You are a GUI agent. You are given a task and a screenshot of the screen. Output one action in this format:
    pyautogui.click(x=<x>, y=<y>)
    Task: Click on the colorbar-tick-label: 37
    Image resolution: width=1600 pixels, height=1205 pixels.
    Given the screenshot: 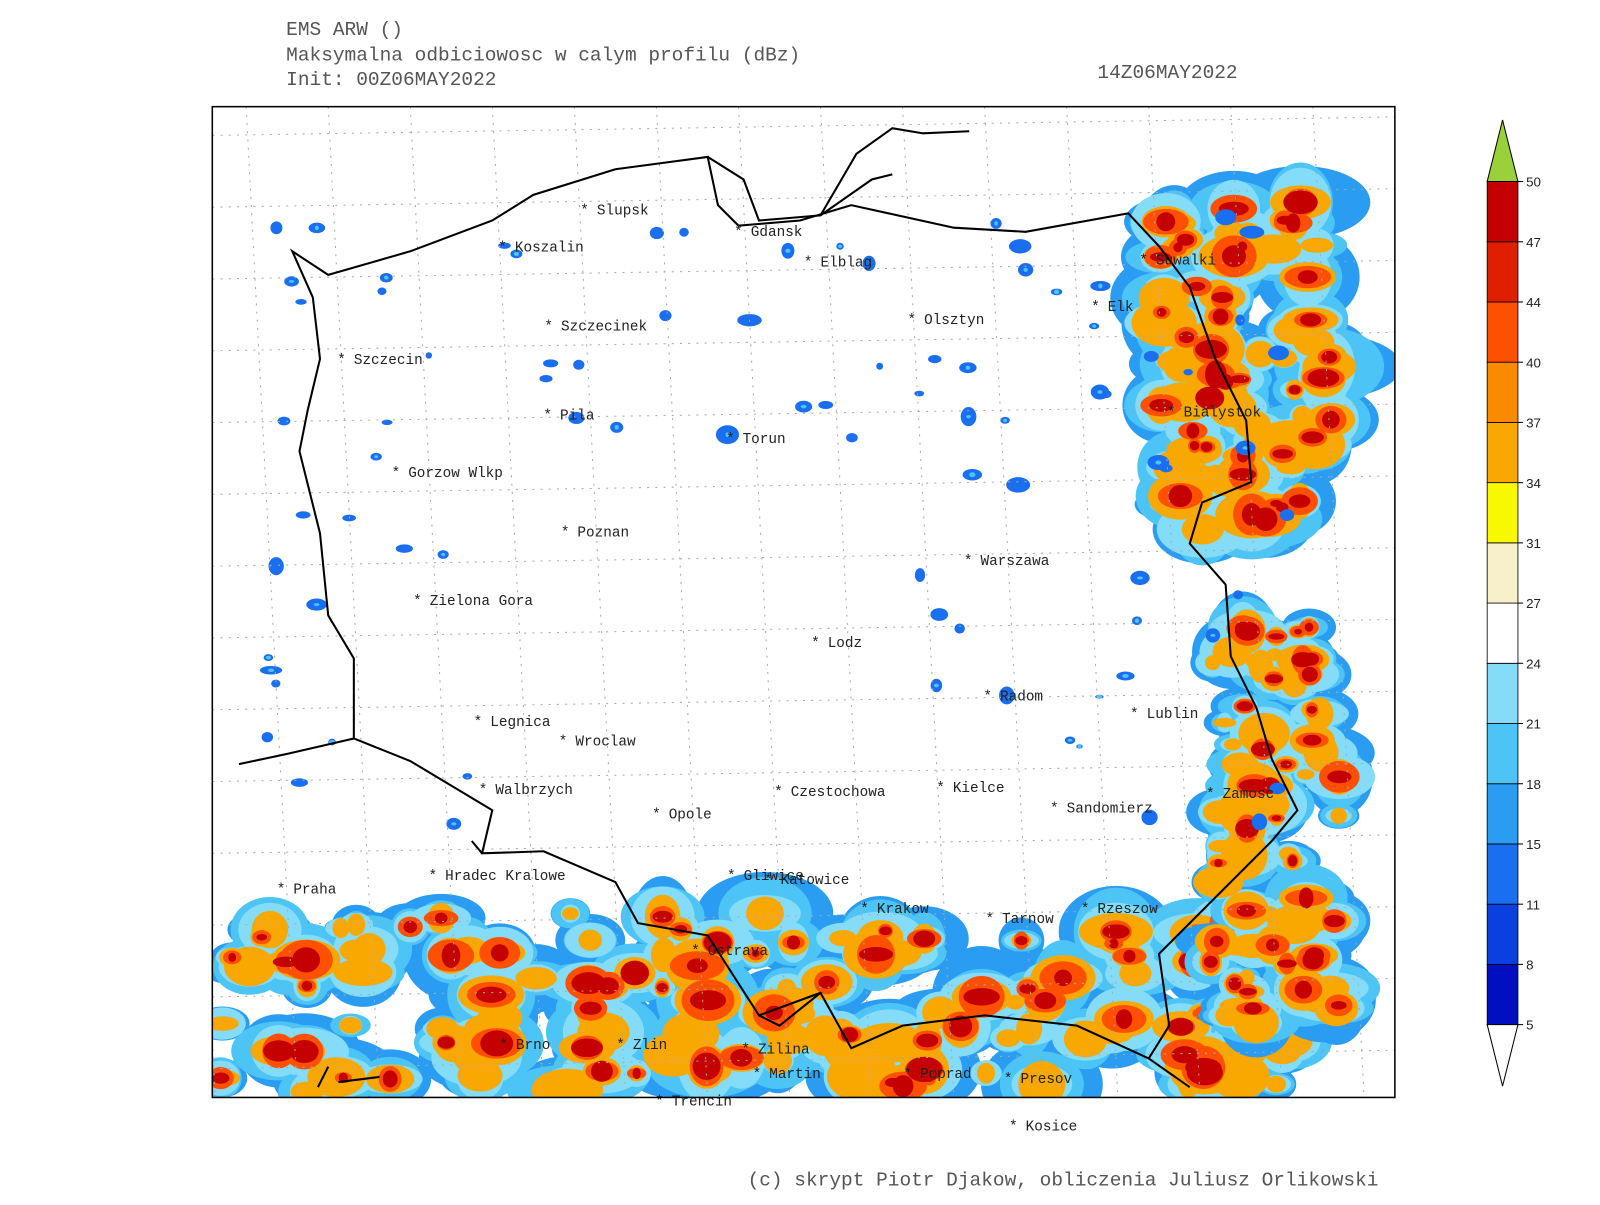 What is the action you would take?
    pyautogui.click(x=1533, y=423)
    